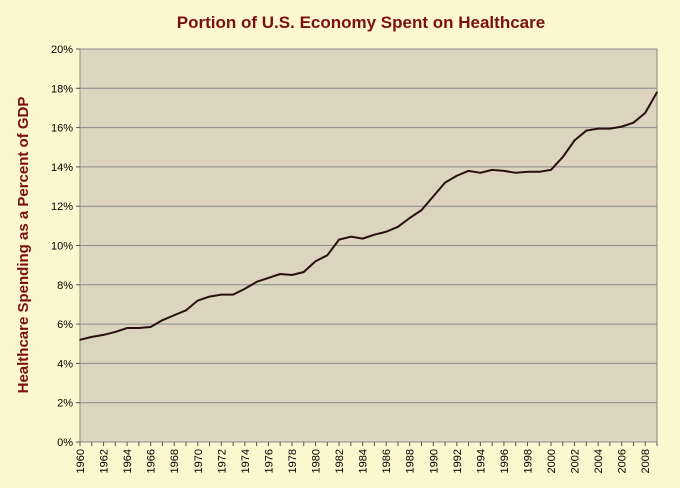  Describe the element at coordinates (599, 461) in the screenshot. I see `x-tick-label: 2004` at that location.